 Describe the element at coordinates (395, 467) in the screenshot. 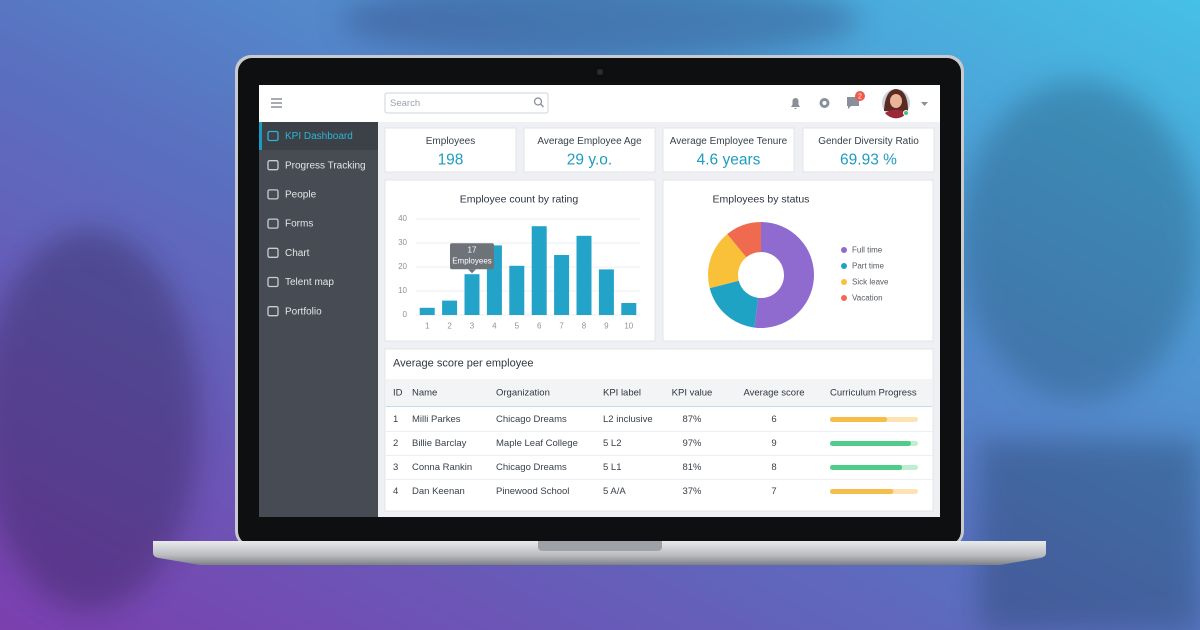

I see `table-cell: 3` at that location.